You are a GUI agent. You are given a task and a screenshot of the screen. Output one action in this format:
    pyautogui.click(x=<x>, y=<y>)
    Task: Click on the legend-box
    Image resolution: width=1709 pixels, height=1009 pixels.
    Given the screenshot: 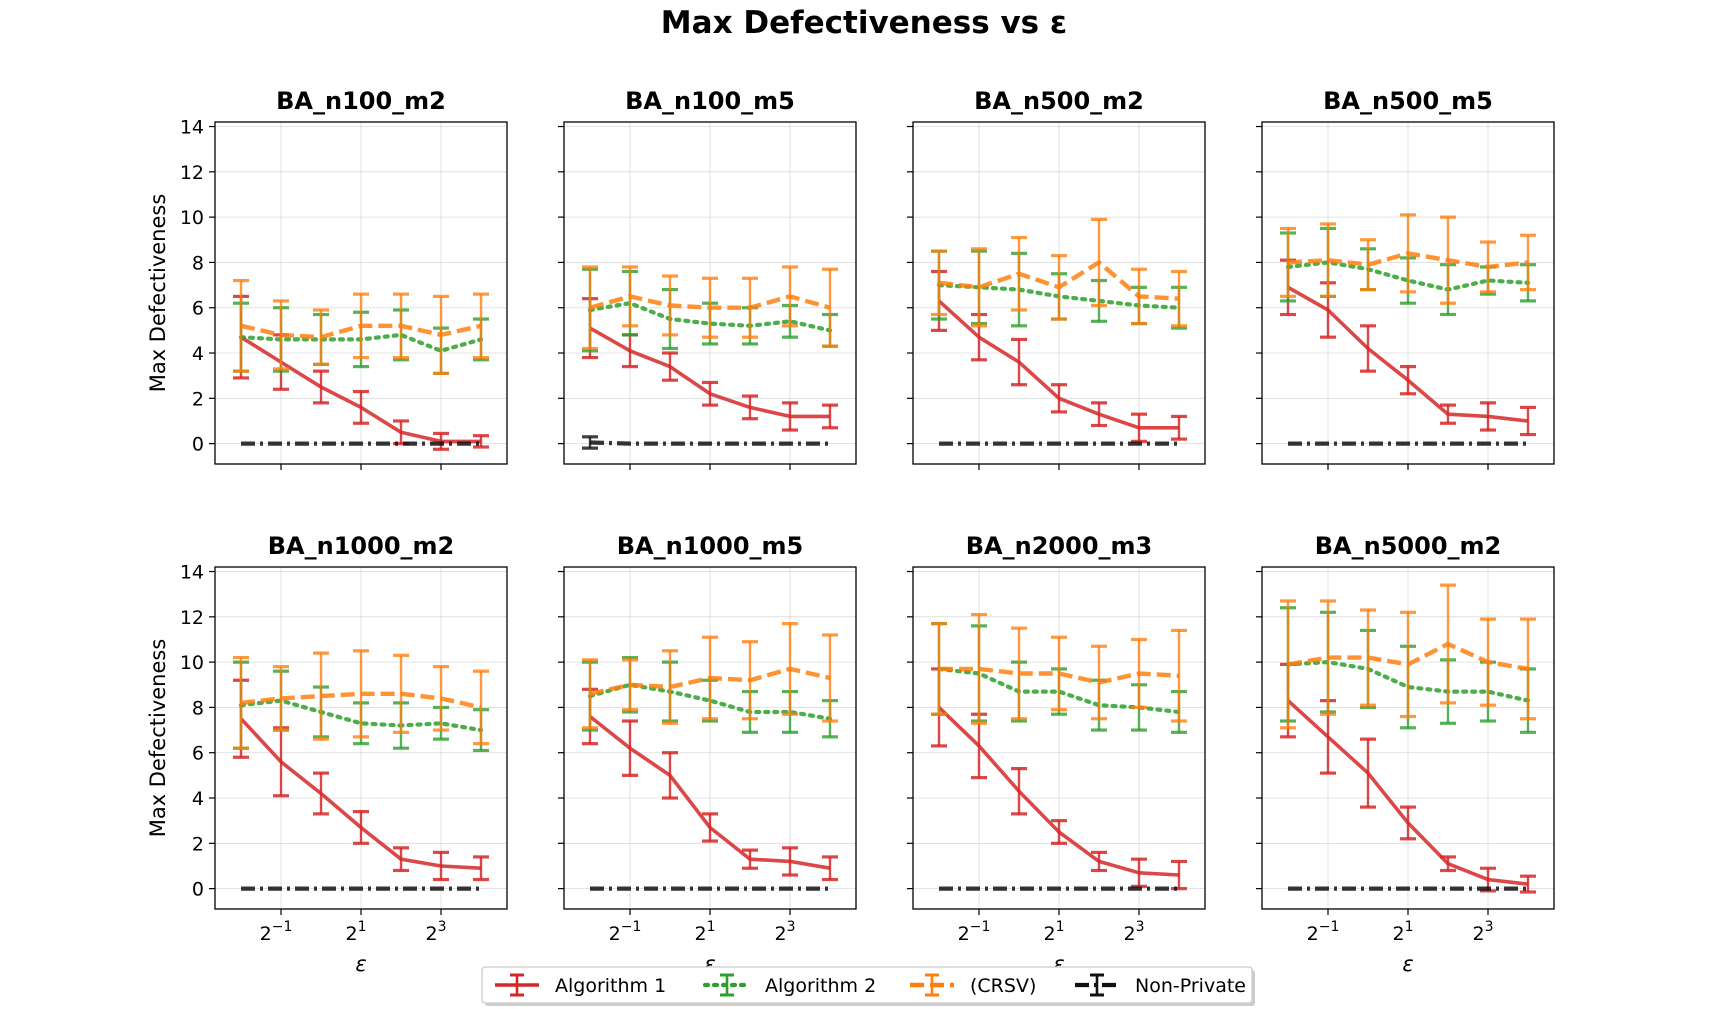 What is the action you would take?
    pyautogui.click(x=867, y=985)
    